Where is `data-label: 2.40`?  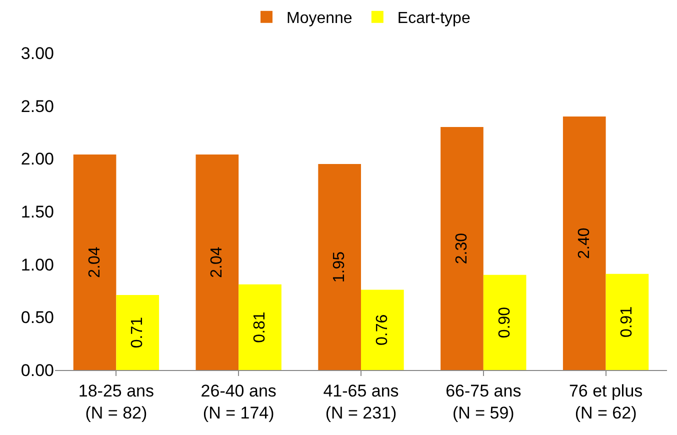
data-label: 2.40 is located at coordinates (584, 243).